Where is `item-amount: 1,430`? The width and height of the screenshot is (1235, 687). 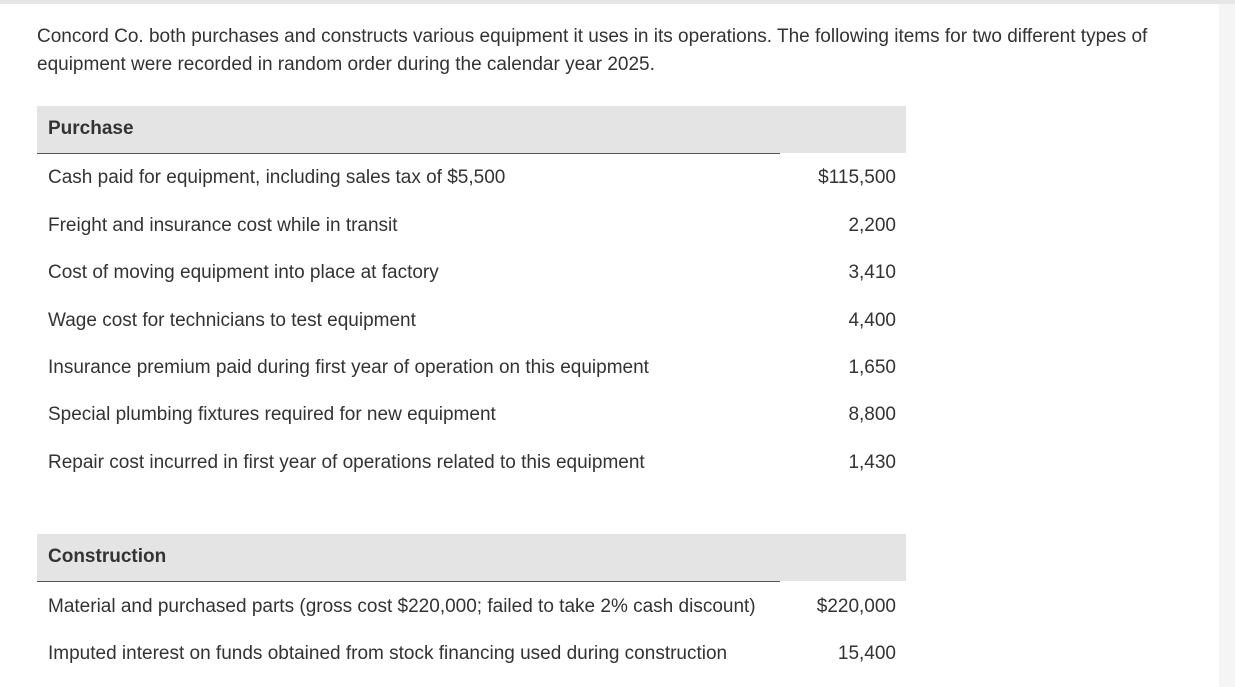 item-amount: 1,430 is located at coordinates (872, 462).